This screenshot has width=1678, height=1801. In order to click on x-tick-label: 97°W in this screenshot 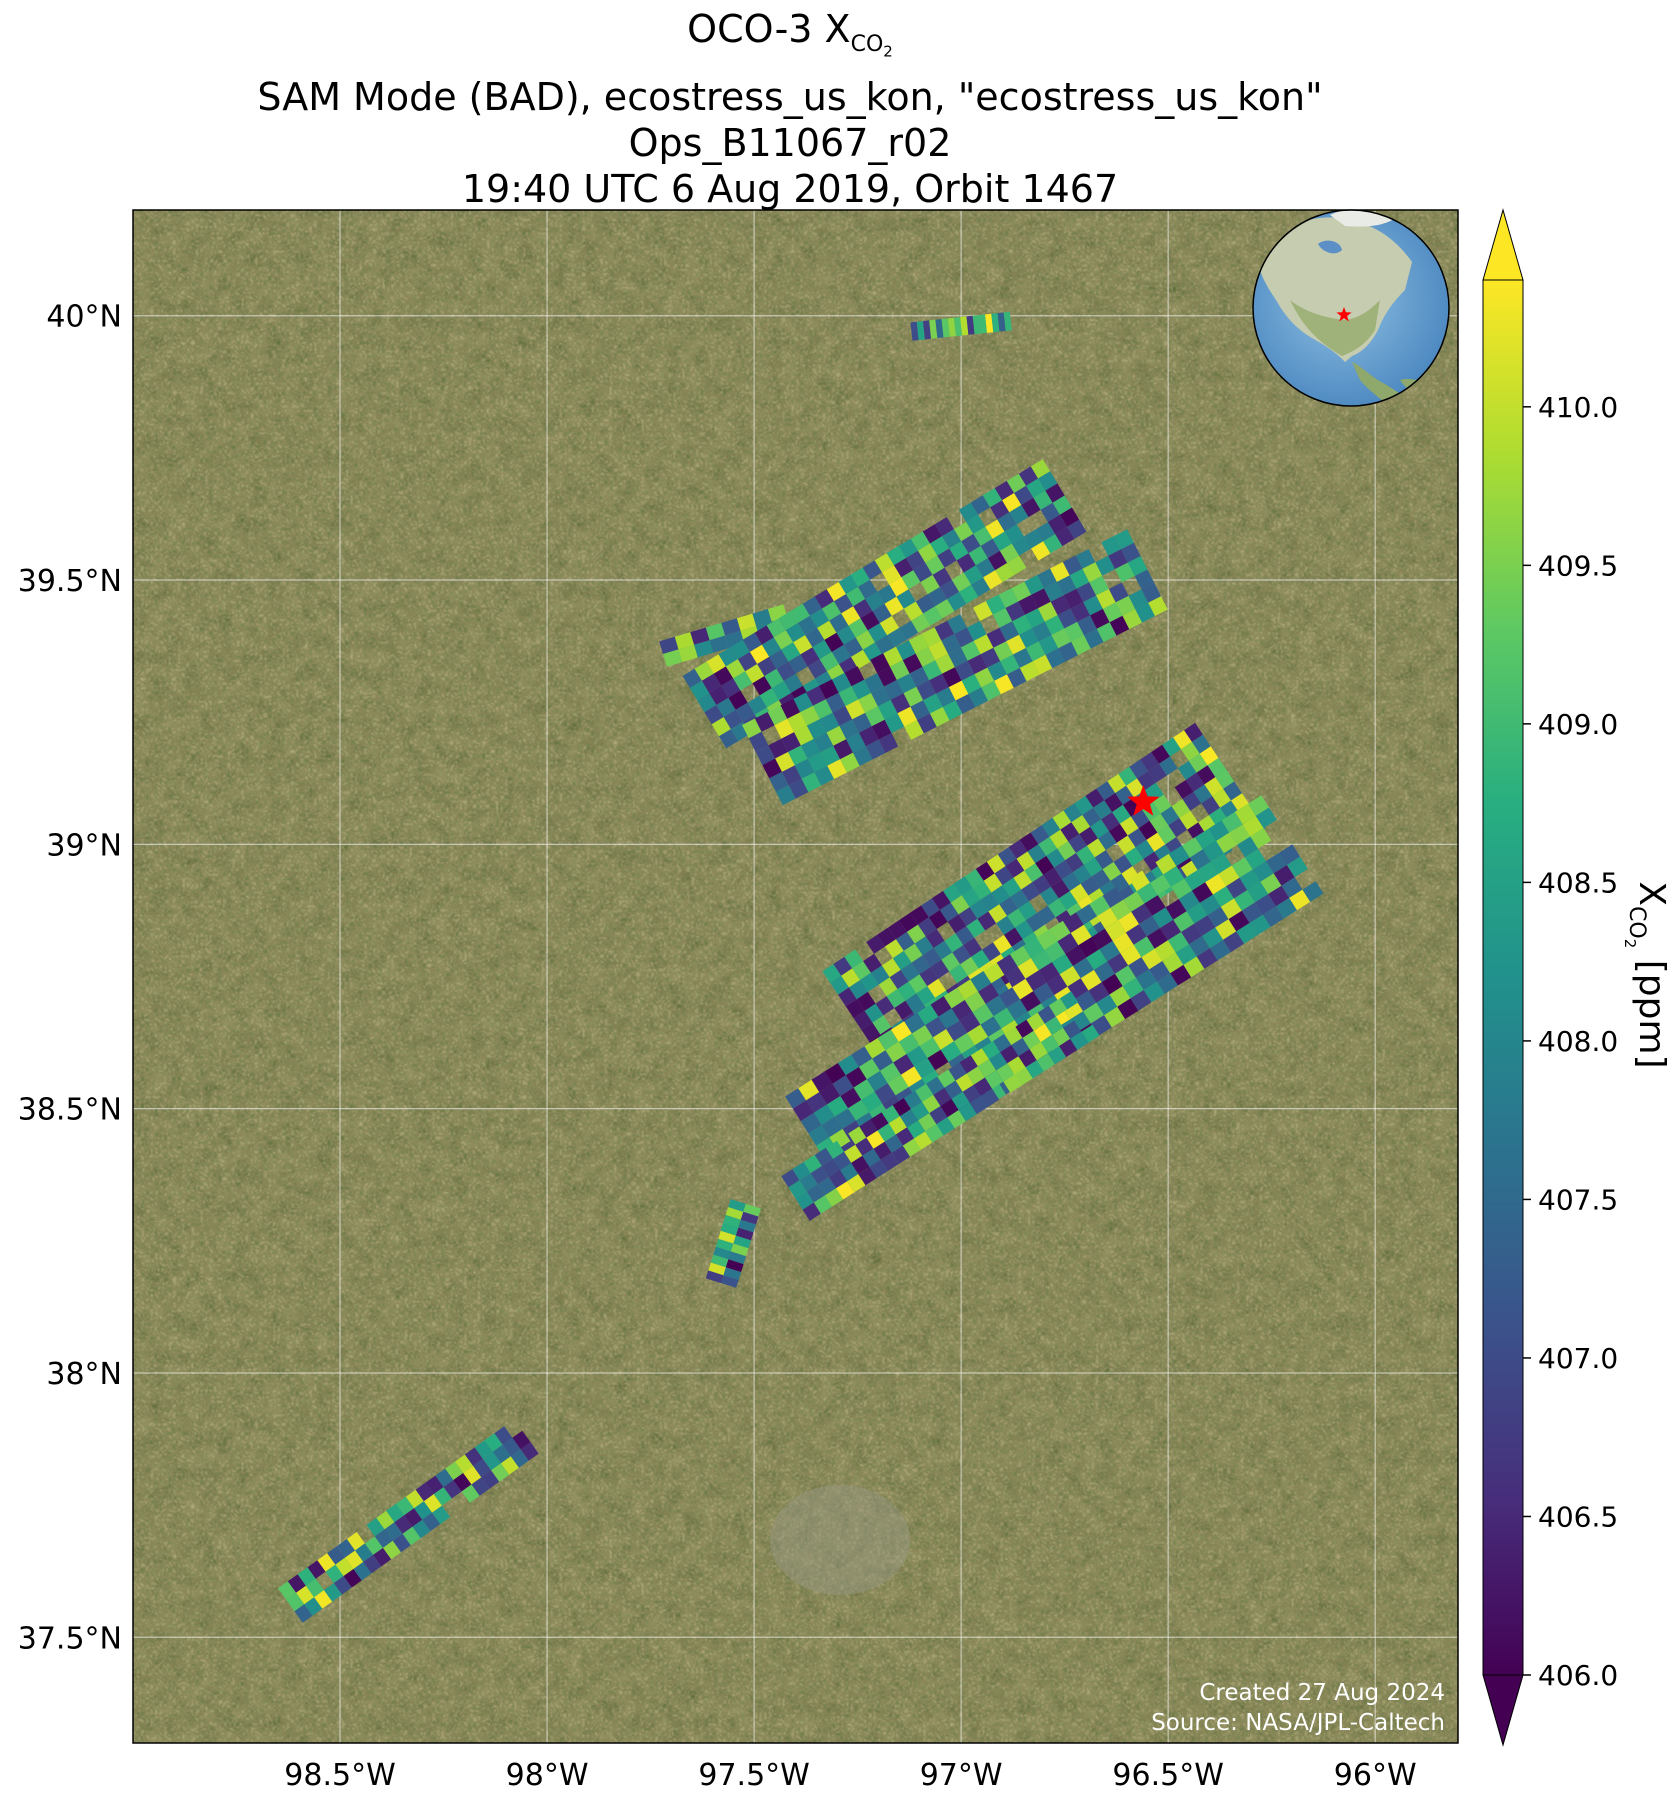, I will do `click(961, 1775)`.